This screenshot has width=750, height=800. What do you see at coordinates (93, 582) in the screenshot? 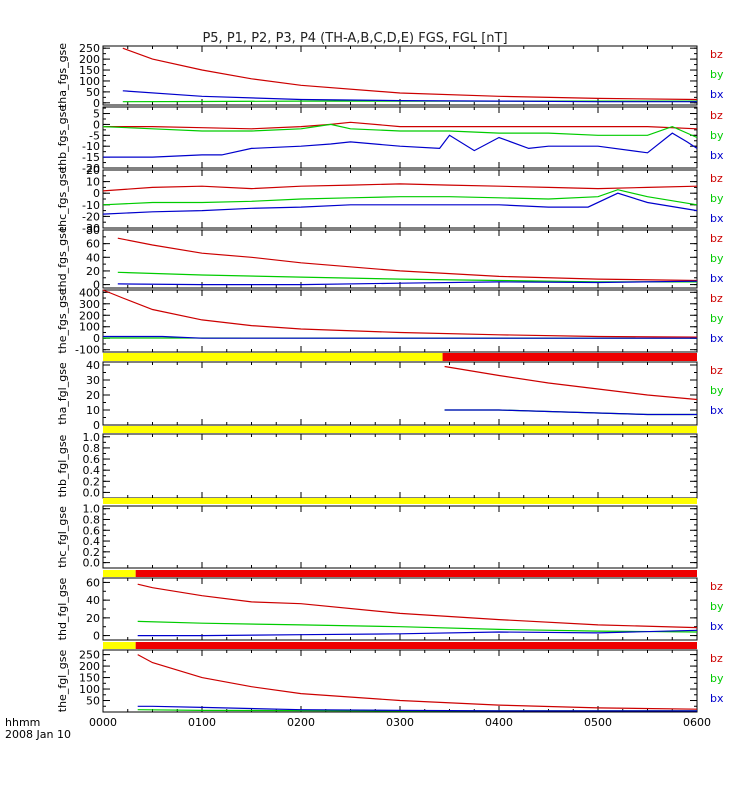
I see `y-tick-label: 60` at bounding box center [93, 582].